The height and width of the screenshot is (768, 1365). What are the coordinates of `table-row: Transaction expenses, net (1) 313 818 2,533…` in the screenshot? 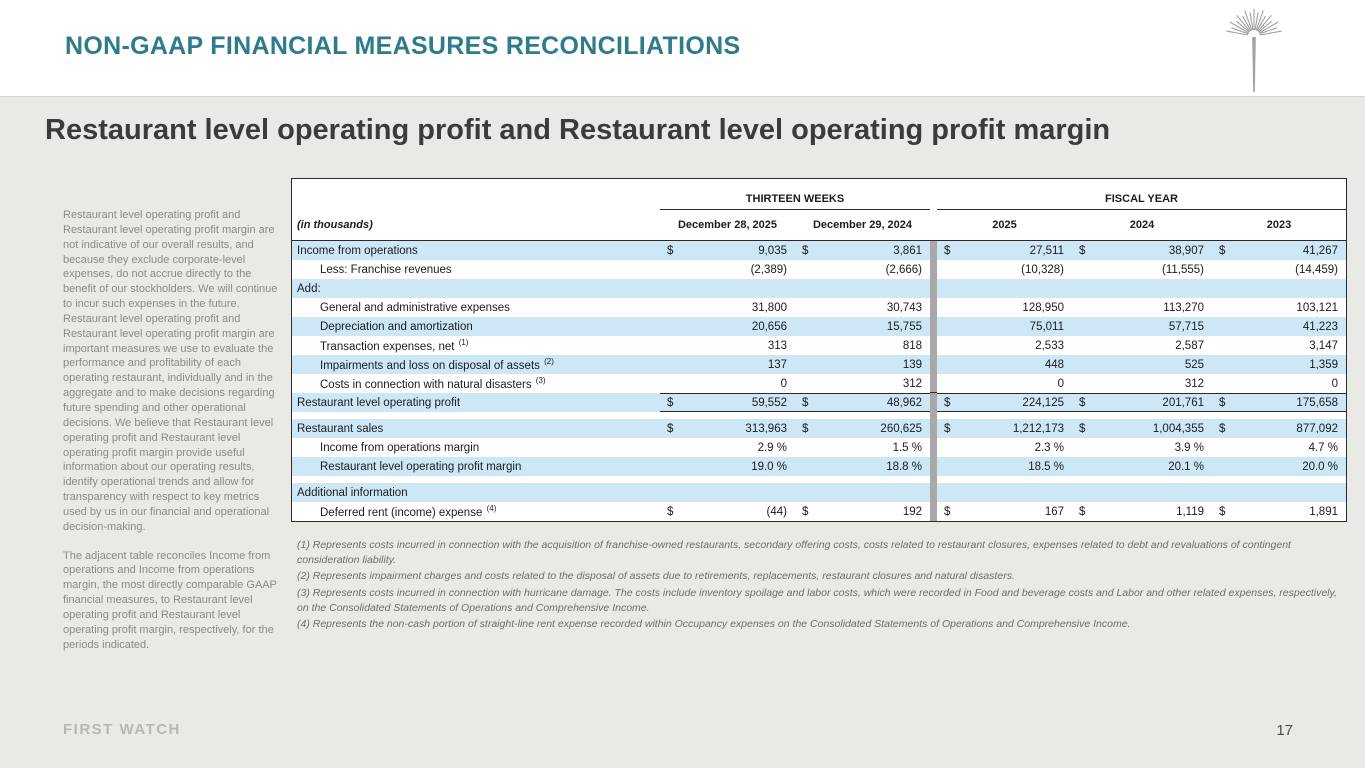 It's located at (819, 345).